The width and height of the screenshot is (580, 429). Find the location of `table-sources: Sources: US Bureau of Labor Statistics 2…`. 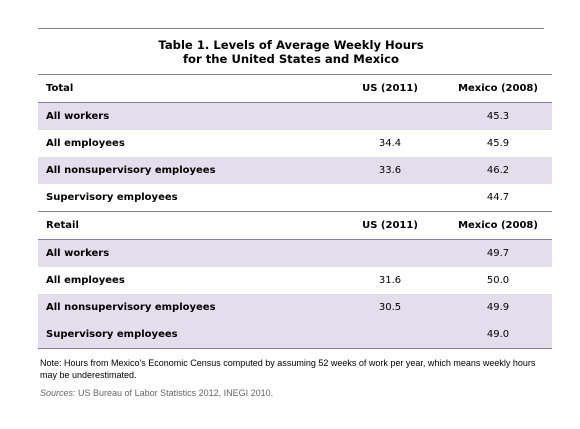

table-sources: Sources: US Bureau of Labor Statistics 2… is located at coordinates (291, 393).